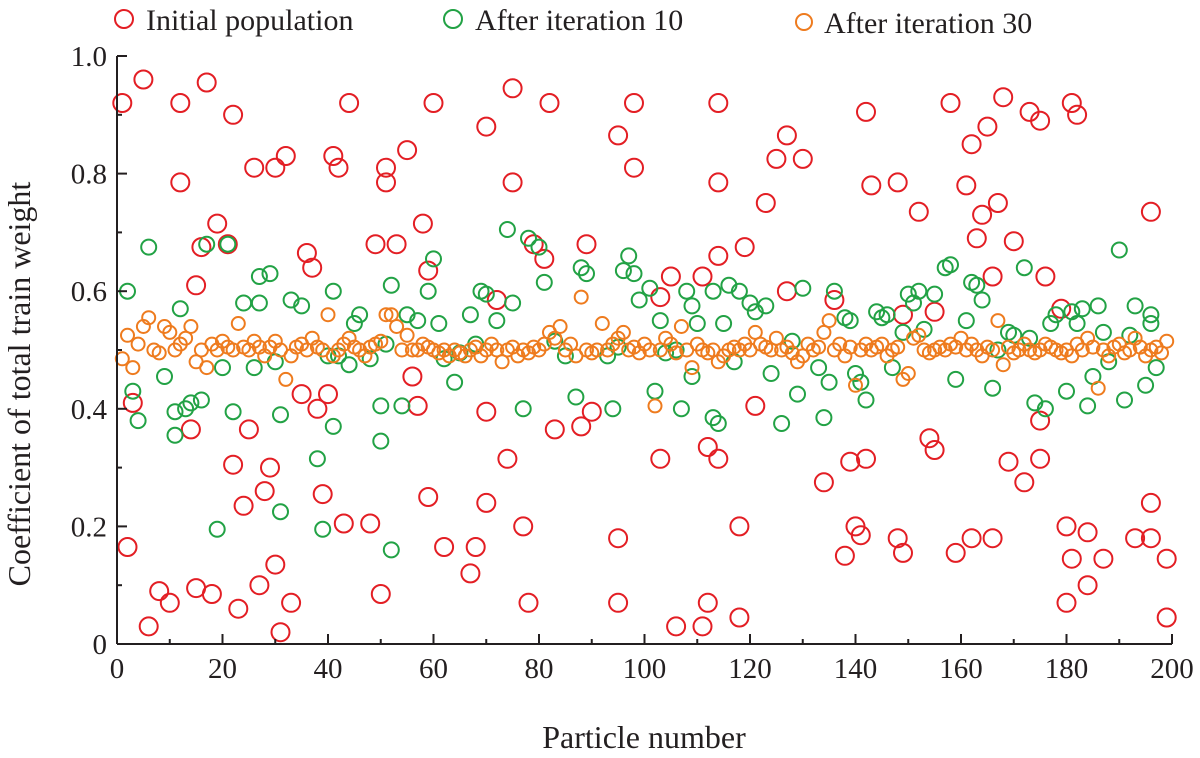  Describe the element at coordinates (433, 669) in the screenshot. I see `x-tick-label: 60` at that location.